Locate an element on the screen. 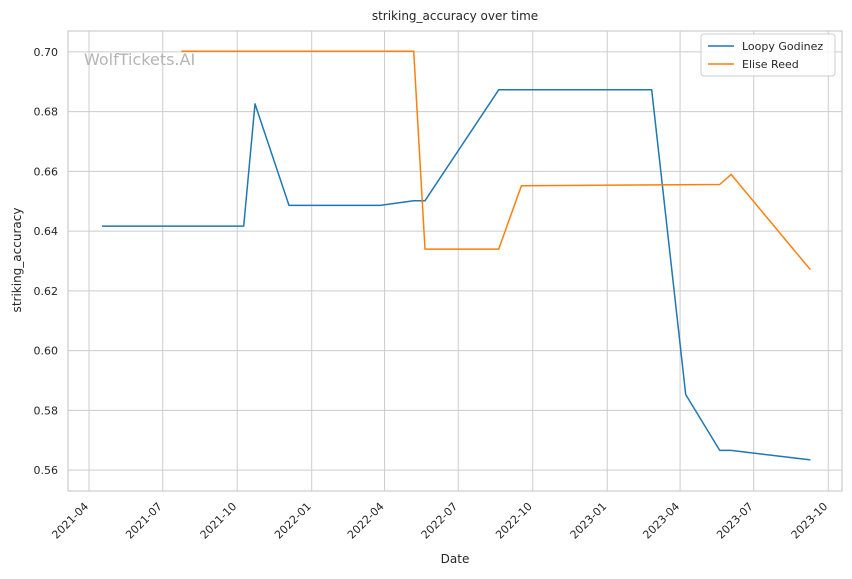 This screenshot has height=579, width=852. y-tick-label: 0.64 is located at coordinates (46, 231).